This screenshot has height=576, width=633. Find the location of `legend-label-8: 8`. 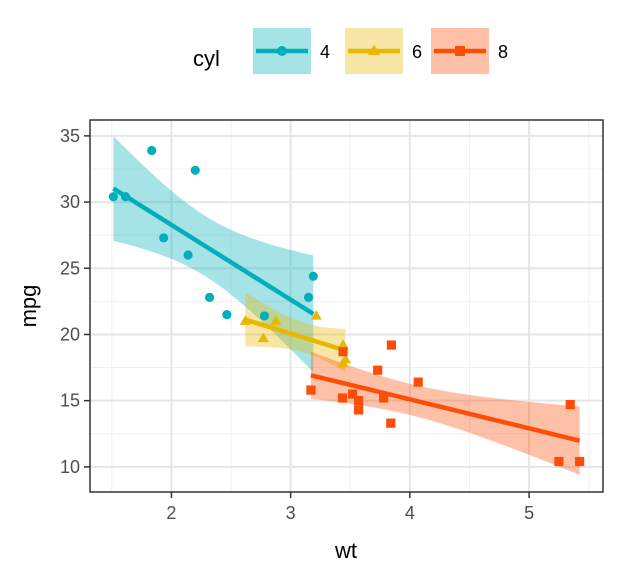

legend-label-8: 8 is located at coordinates (503, 52).